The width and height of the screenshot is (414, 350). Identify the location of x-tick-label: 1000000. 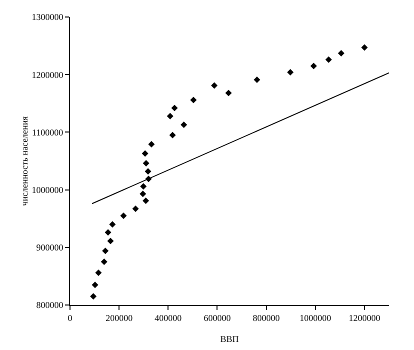
(316, 317).